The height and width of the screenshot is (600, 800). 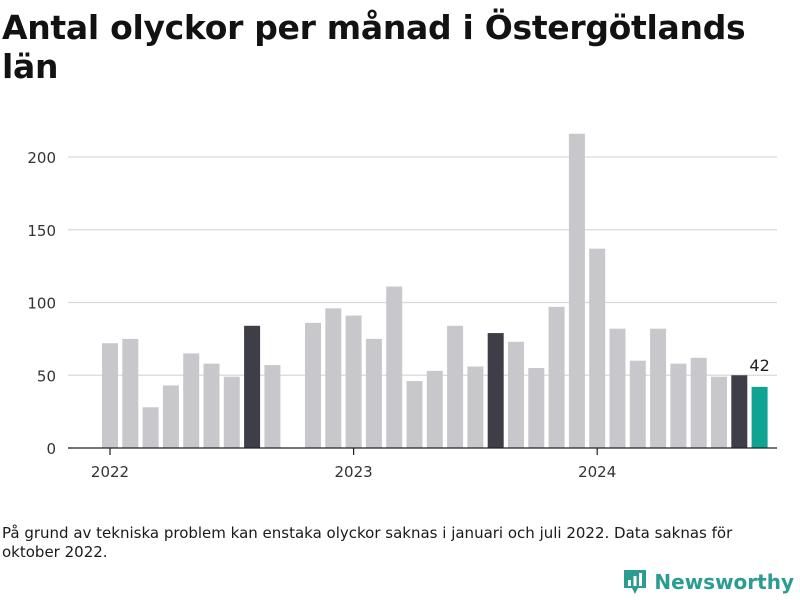 I want to click on y-tick-label: 50, so click(x=46, y=376).